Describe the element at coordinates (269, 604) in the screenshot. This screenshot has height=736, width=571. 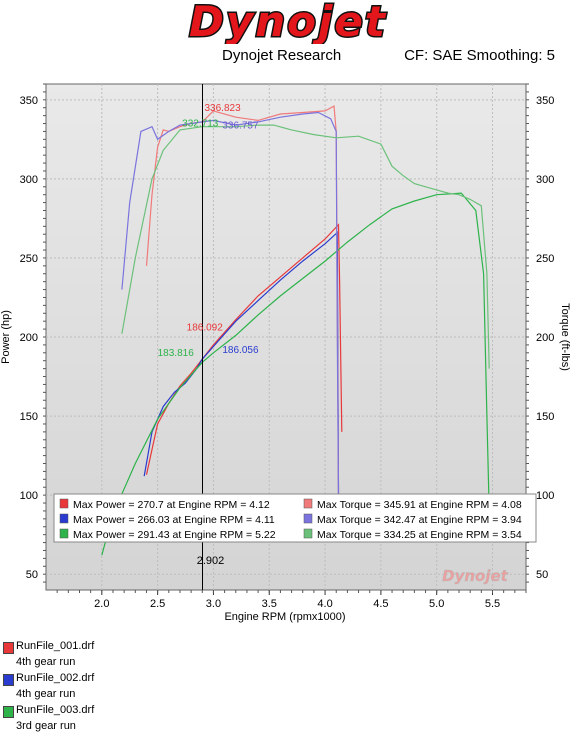
I see `x-tick-label: 3.5` at that location.